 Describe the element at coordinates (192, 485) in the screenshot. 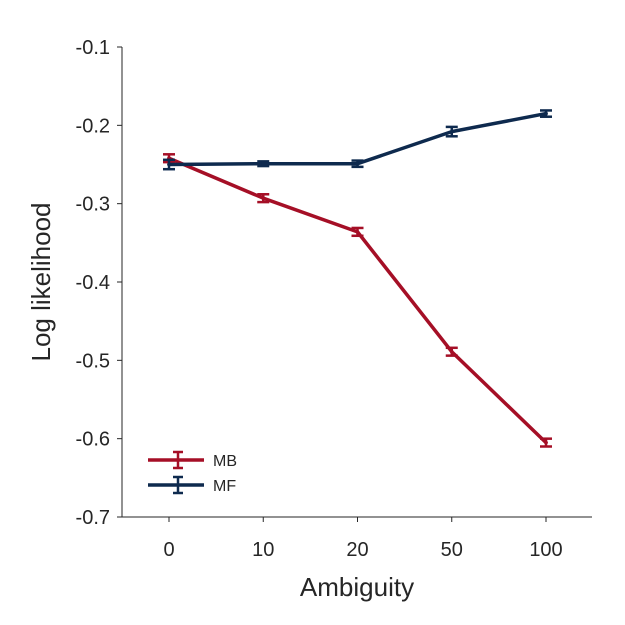

I see `legend-item-mf: MF` at that location.